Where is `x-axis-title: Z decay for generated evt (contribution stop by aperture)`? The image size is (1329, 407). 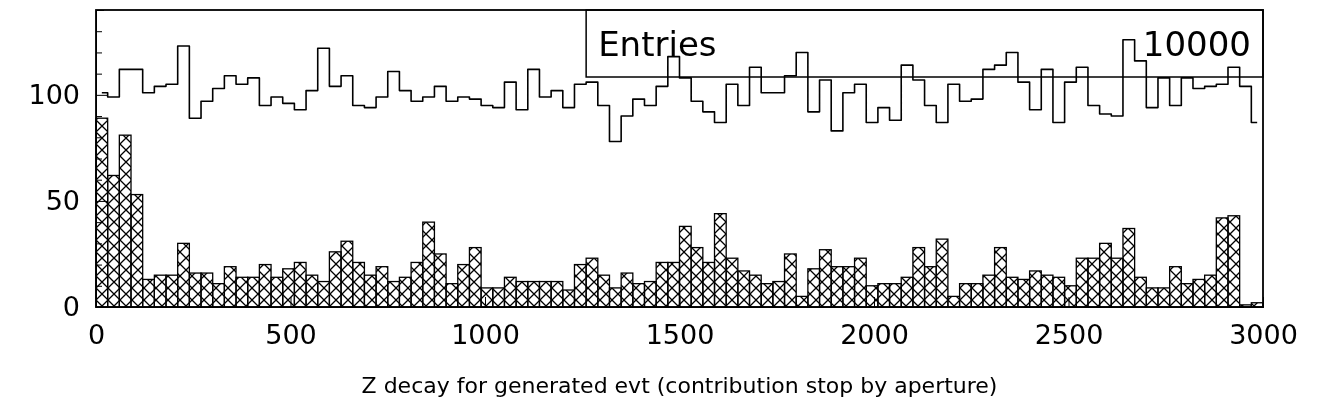
x-axis-title: Z decay for generated evt (contribution stop by aperture) is located at coordinates (679, 385).